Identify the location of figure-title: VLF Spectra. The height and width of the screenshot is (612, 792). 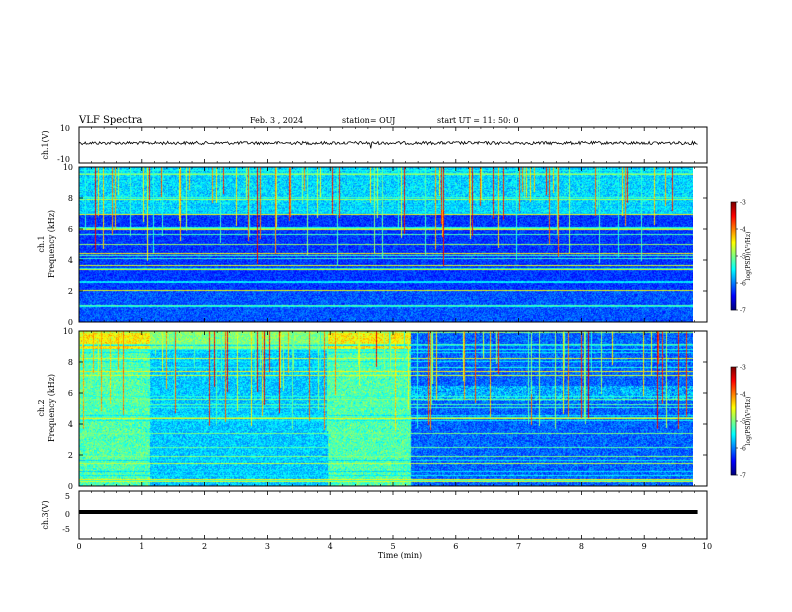
(110, 120).